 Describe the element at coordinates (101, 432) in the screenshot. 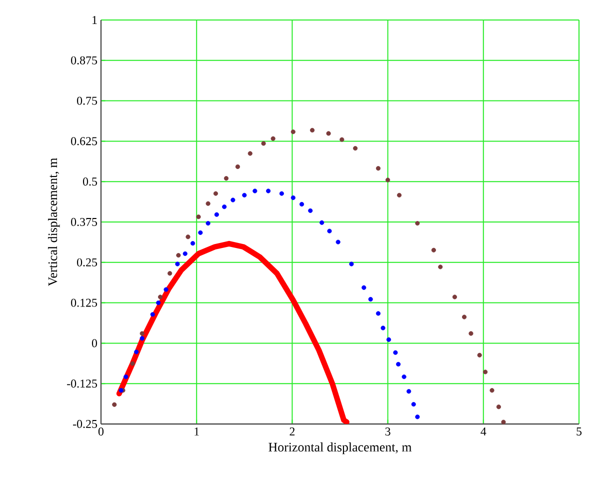

I see `x-tick-label: 0` at that location.